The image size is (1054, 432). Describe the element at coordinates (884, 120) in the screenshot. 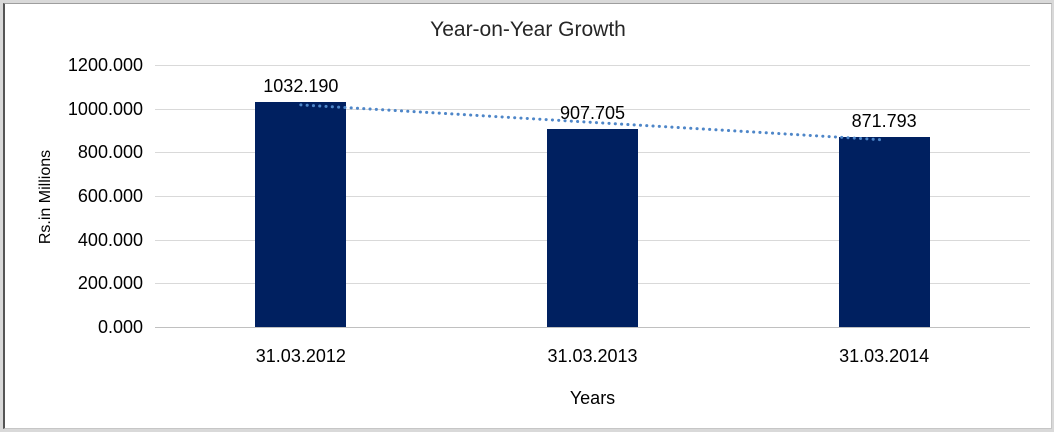

I see `bar-value-label: 871.793` at that location.